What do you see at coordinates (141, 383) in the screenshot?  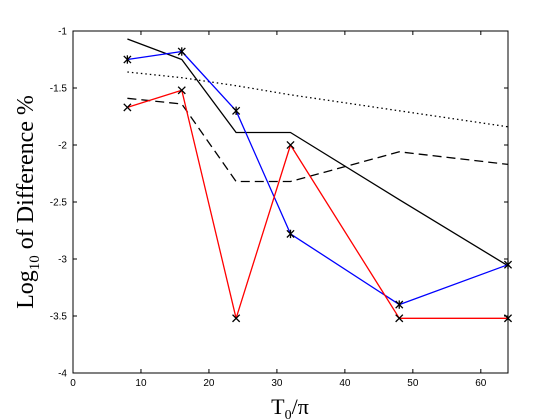 I see `x-tick-label: 10` at bounding box center [141, 383].